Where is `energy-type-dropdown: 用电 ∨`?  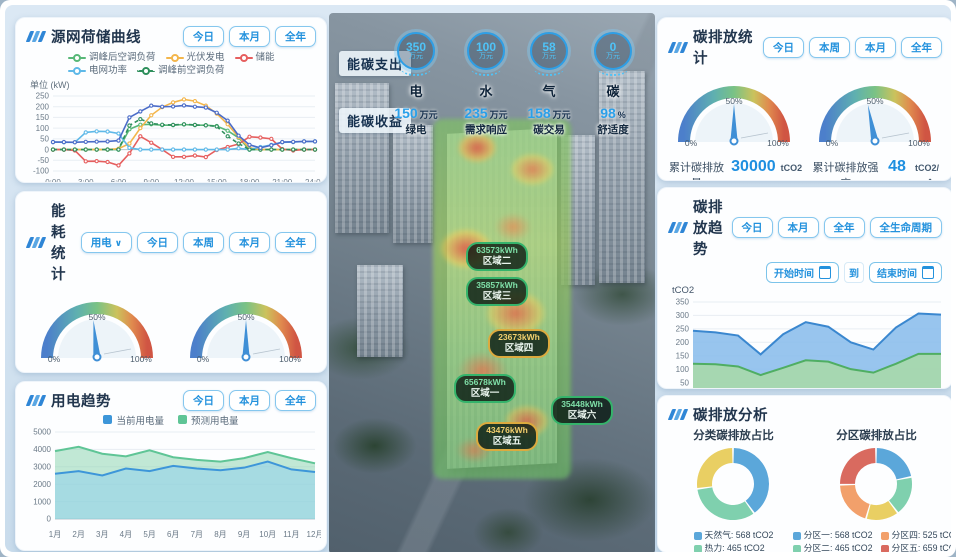
energy-type-dropdown: 用电 ∨ is located at coordinates (106, 242).